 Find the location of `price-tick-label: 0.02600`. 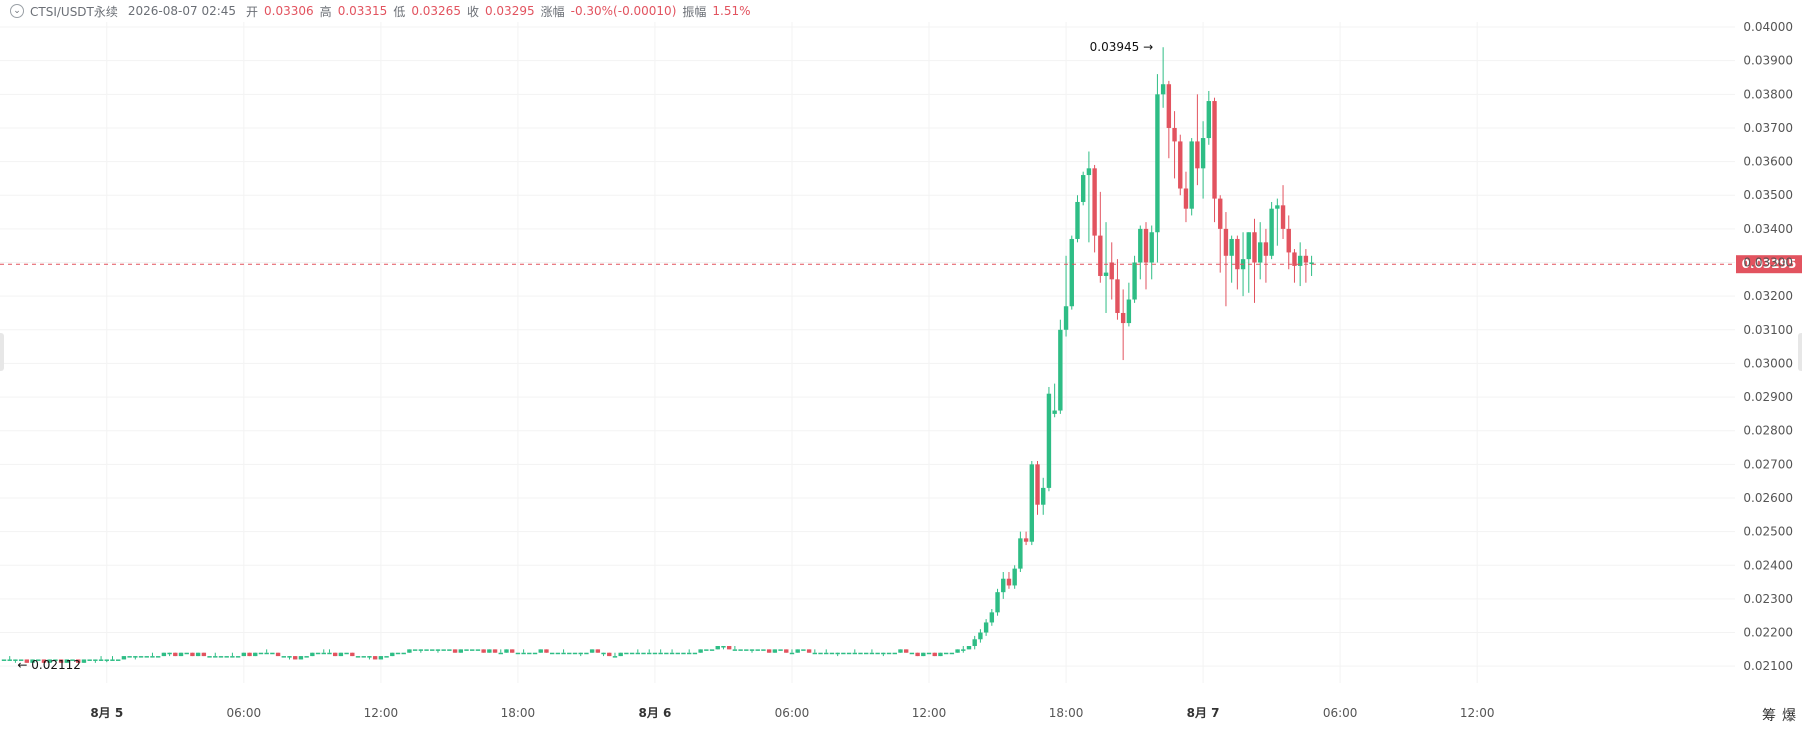

price-tick-label: 0.02600 is located at coordinates (1768, 498).